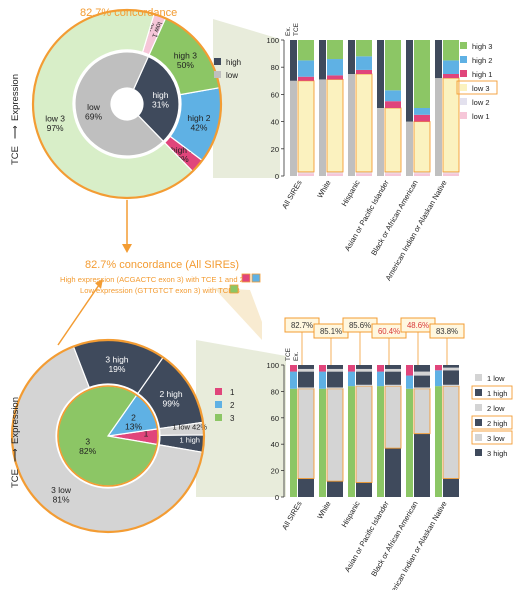 Image resolution: width=520 pixels, height=590 pixels. Describe the element at coordinates (451, 366) in the screenshot. I see `bottom-bar-bar-american-indian-or-alaskan-native-right-1-high` at that location.